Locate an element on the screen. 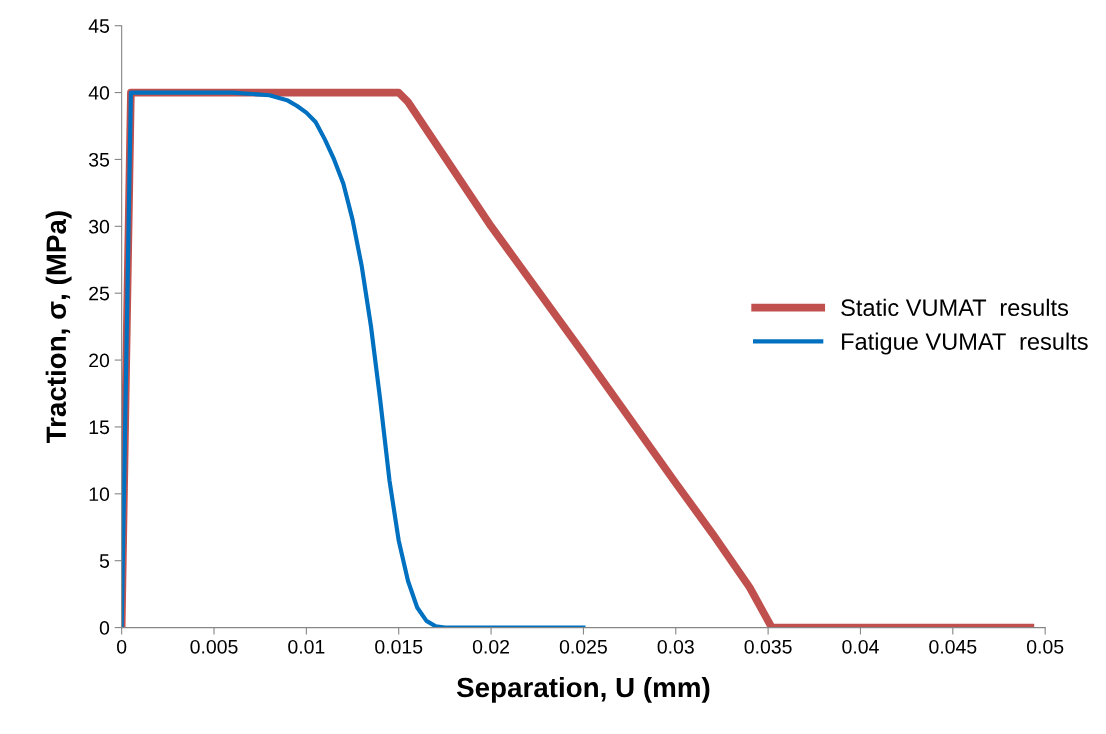  x-tick-label: 0.025 is located at coordinates (583, 646).